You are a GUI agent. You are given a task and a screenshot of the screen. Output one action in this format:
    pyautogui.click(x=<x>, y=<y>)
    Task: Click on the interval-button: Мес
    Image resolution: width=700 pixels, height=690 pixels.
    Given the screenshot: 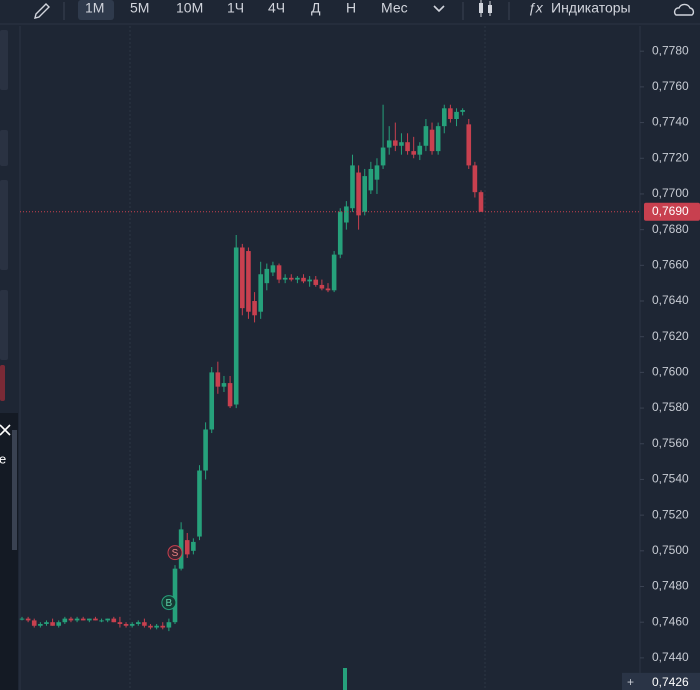 What is the action you would take?
    pyautogui.click(x=394, y=8)
    